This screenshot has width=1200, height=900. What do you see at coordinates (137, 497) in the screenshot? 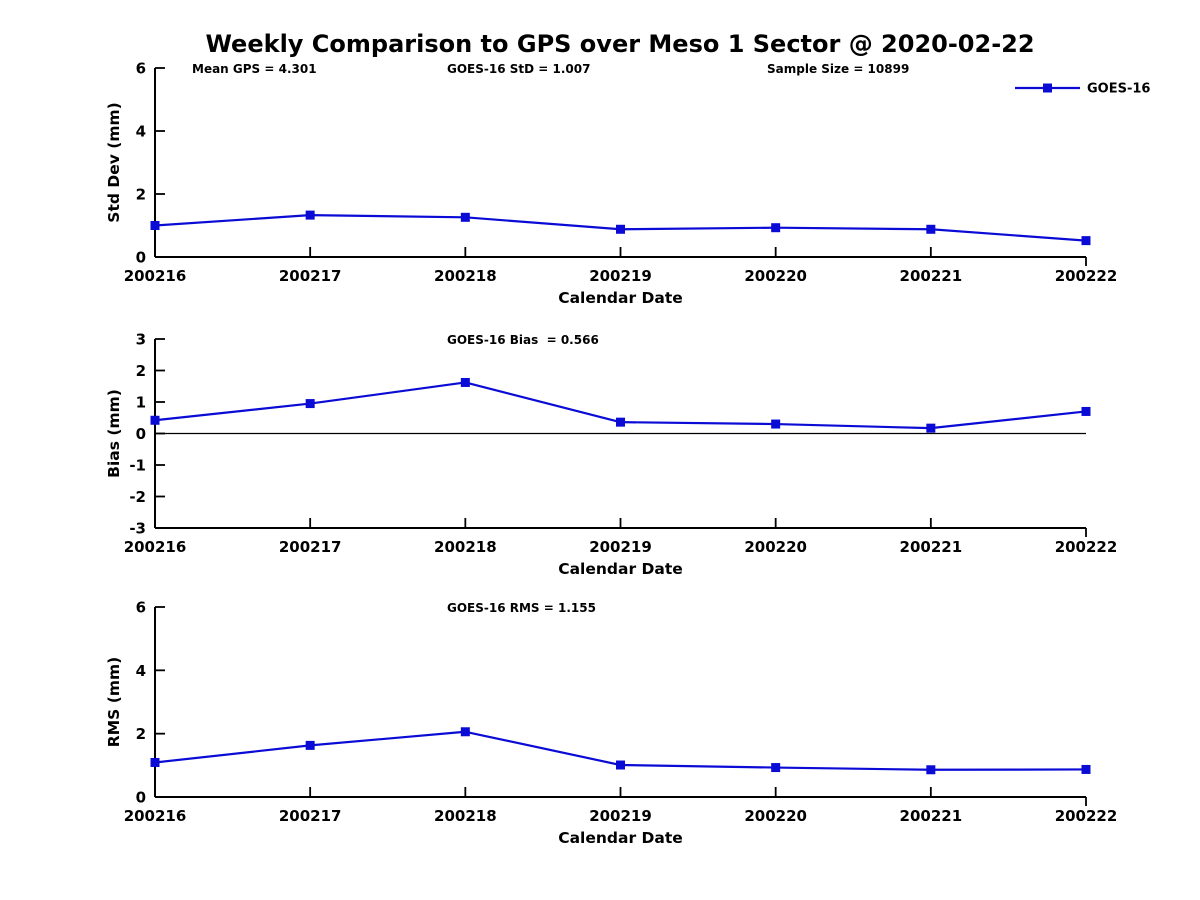
I see `y-tick-label: -2` at bounding box center [137, 497].